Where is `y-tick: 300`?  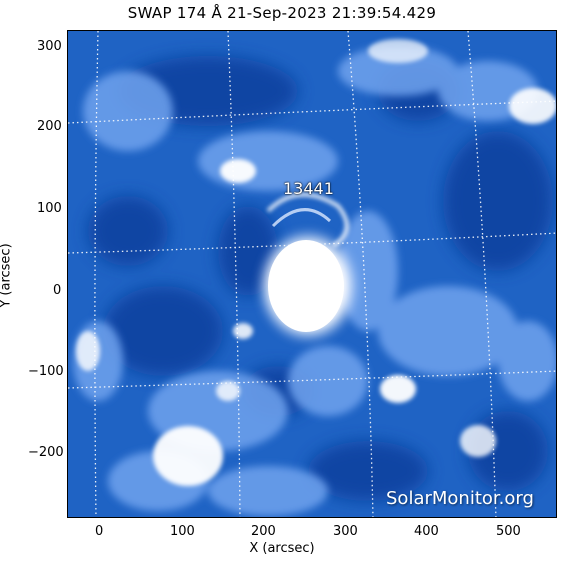
y-tick: 300 is located at coordinates (49, 46).